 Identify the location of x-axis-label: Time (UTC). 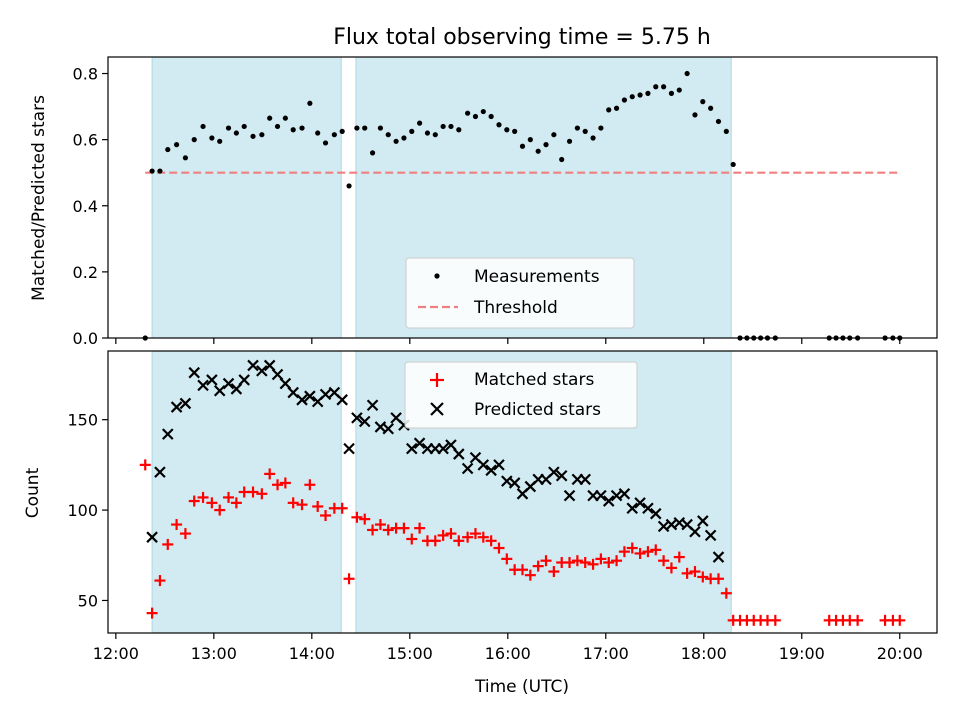
(521, 687).